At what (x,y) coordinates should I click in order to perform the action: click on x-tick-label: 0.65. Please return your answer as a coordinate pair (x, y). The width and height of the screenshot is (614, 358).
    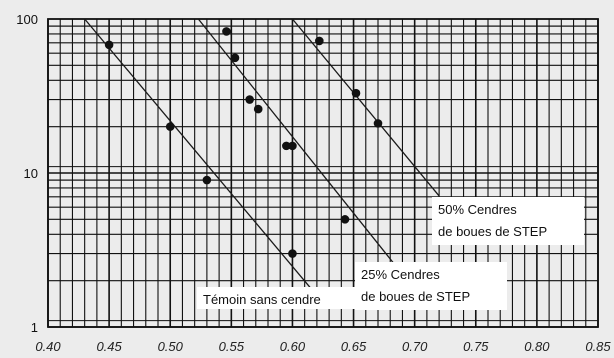
    Looking at the image, I should click on (354, 346).